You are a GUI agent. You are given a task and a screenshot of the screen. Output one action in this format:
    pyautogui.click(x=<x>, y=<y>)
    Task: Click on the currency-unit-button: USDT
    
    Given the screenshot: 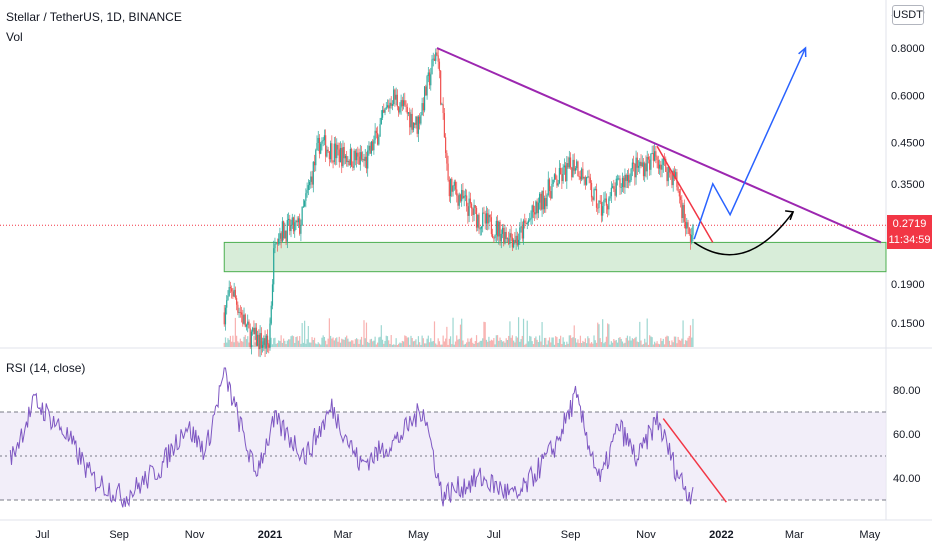 What is the action you would take?
    pyautogui.click(x=908, y=15)
    